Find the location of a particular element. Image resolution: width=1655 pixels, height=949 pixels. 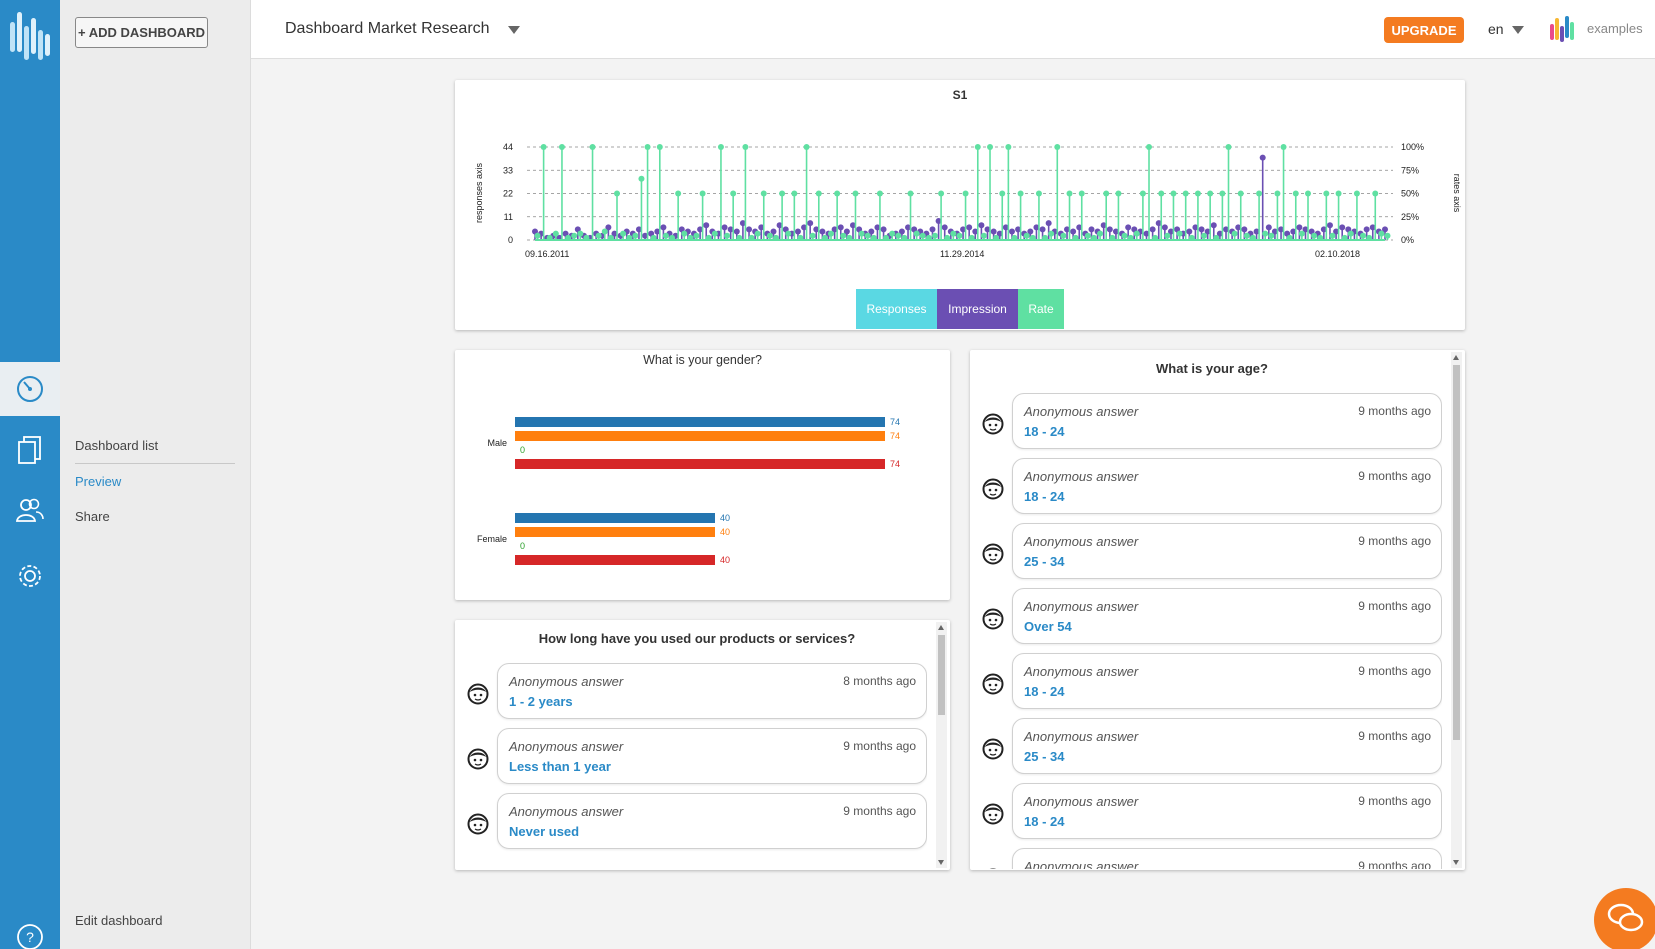

age-scrollbar is located at coordinates (1456, 610).